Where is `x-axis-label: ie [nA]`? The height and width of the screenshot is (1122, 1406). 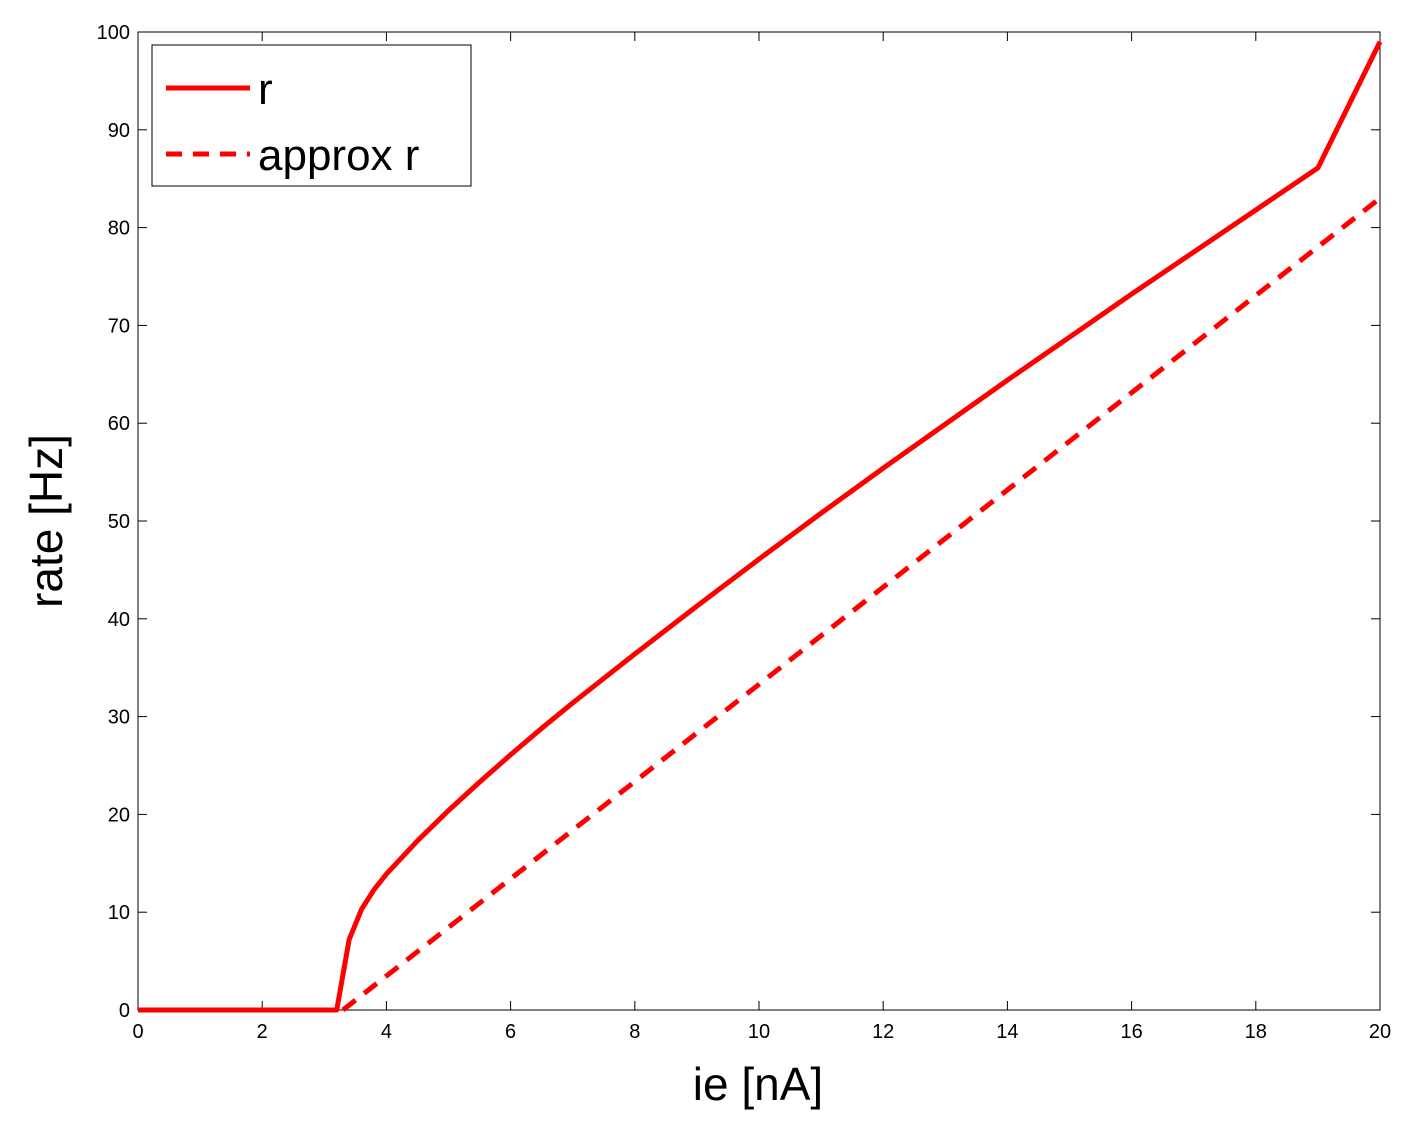
x-axis-label: ie [nA] is located at coordinates (758, 1084).